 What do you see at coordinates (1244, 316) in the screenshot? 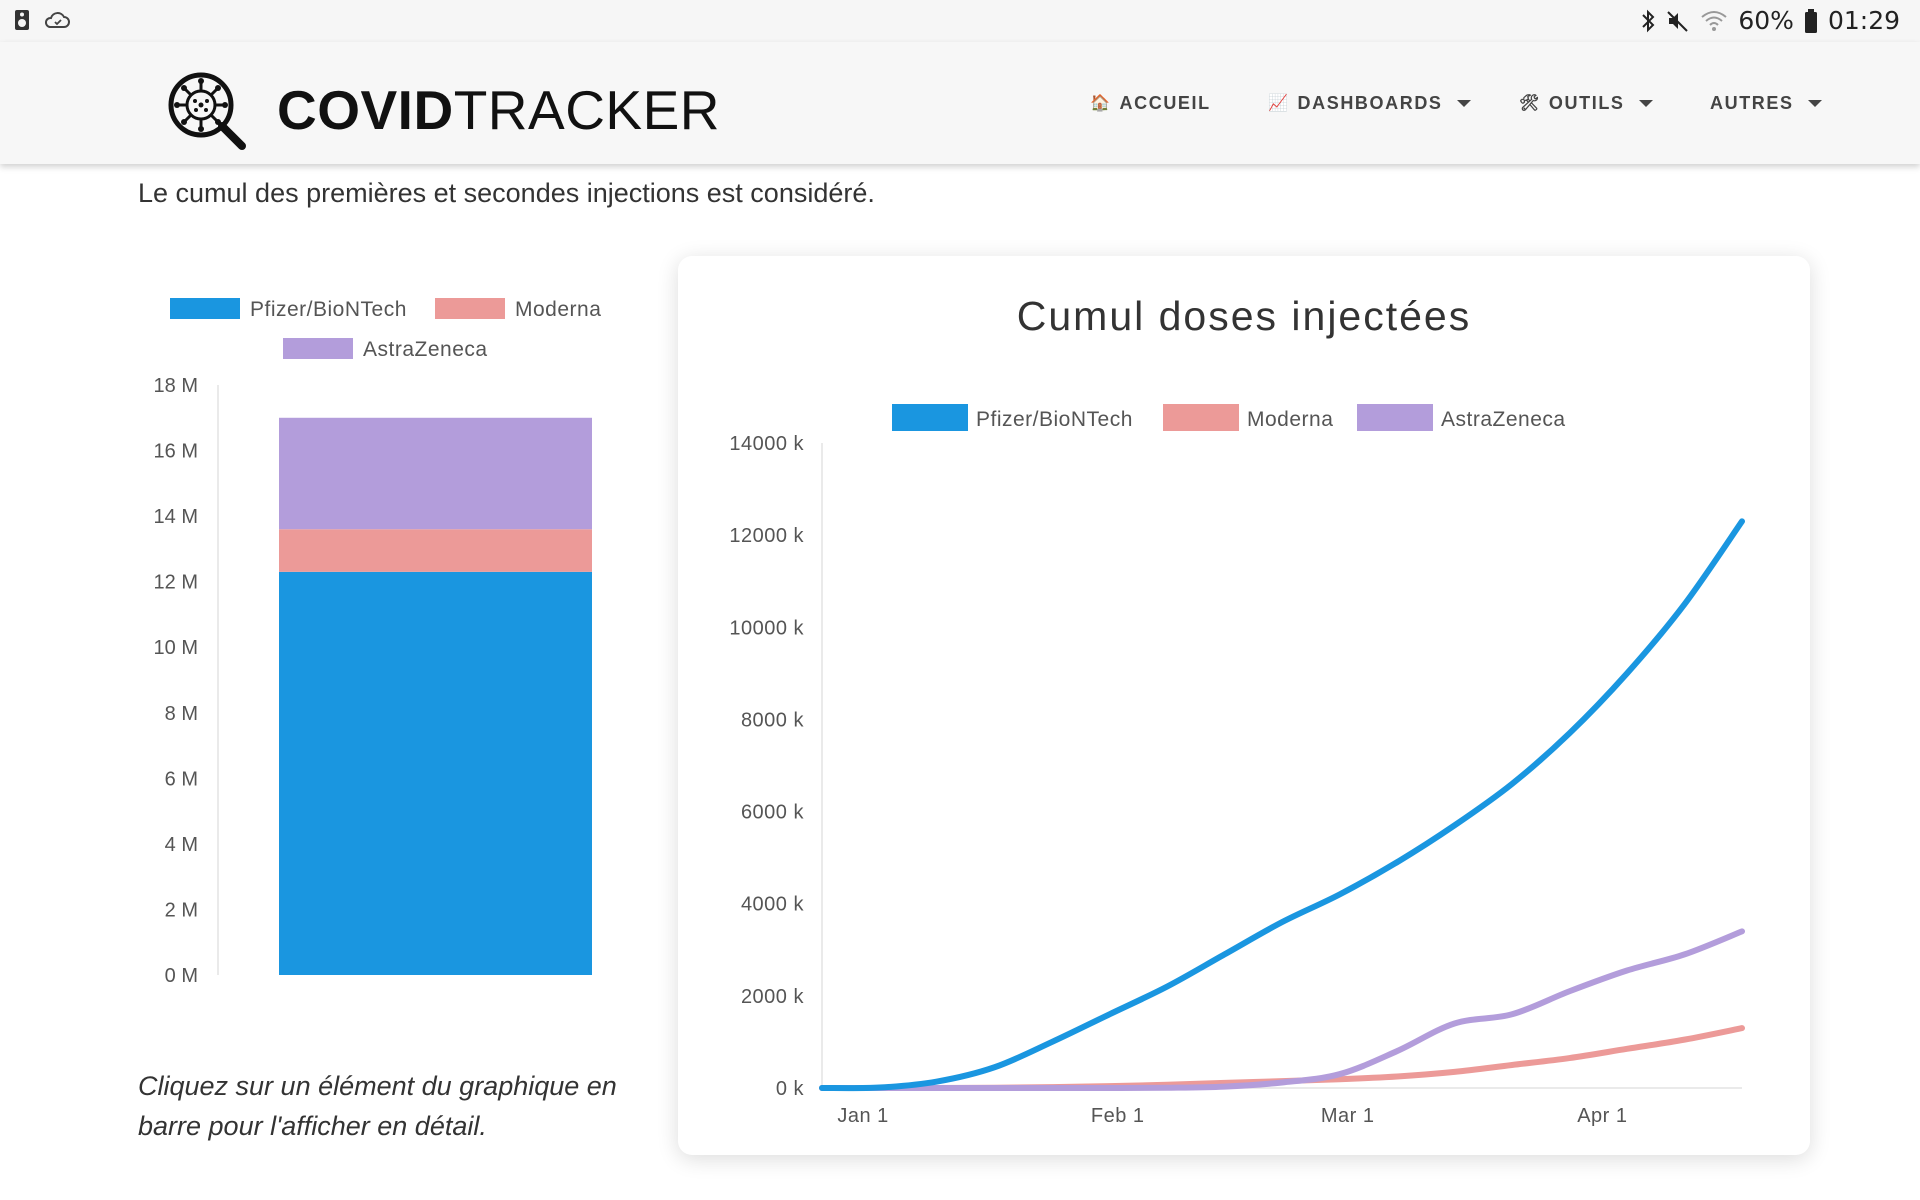
I see `line-chart-title: Cumul doses injectées` at bounding box center [1244, 316].